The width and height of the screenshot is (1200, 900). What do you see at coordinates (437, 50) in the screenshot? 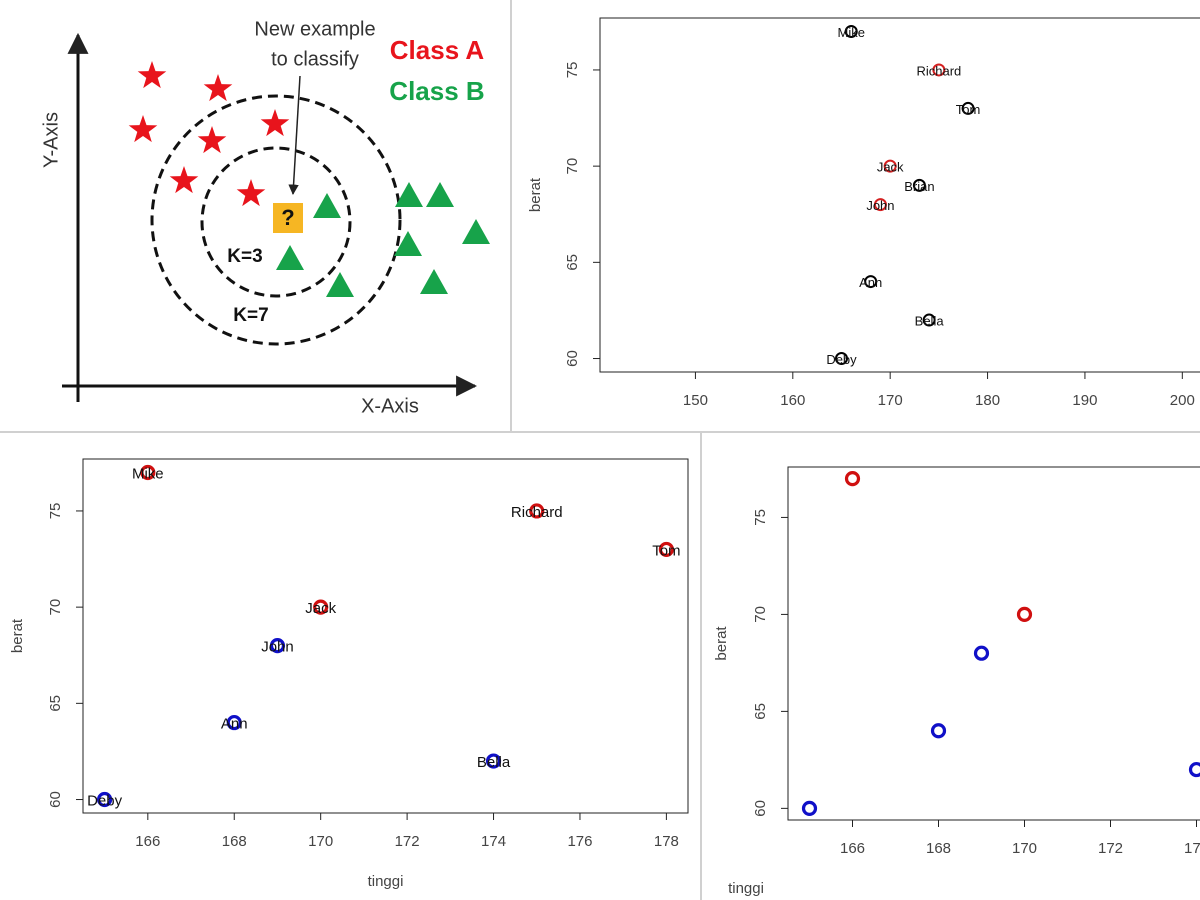
I see `legend-entry: Class A` at bounding box center [437, 50].